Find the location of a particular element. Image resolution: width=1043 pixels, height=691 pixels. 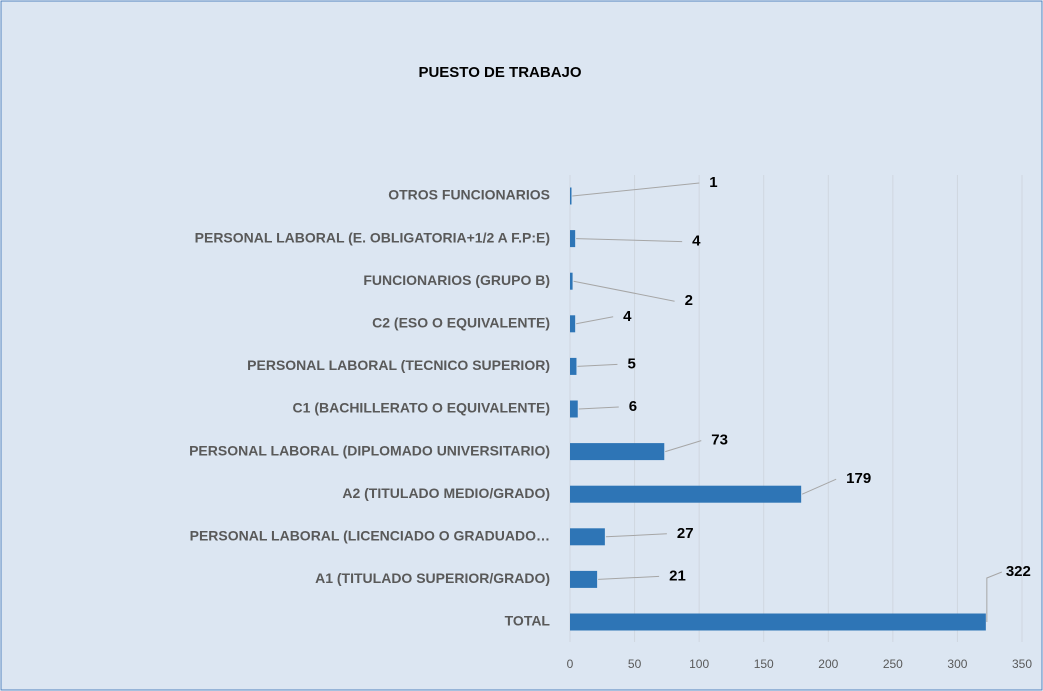

x-tick-label: 100 is located at coordinates (699, 664).